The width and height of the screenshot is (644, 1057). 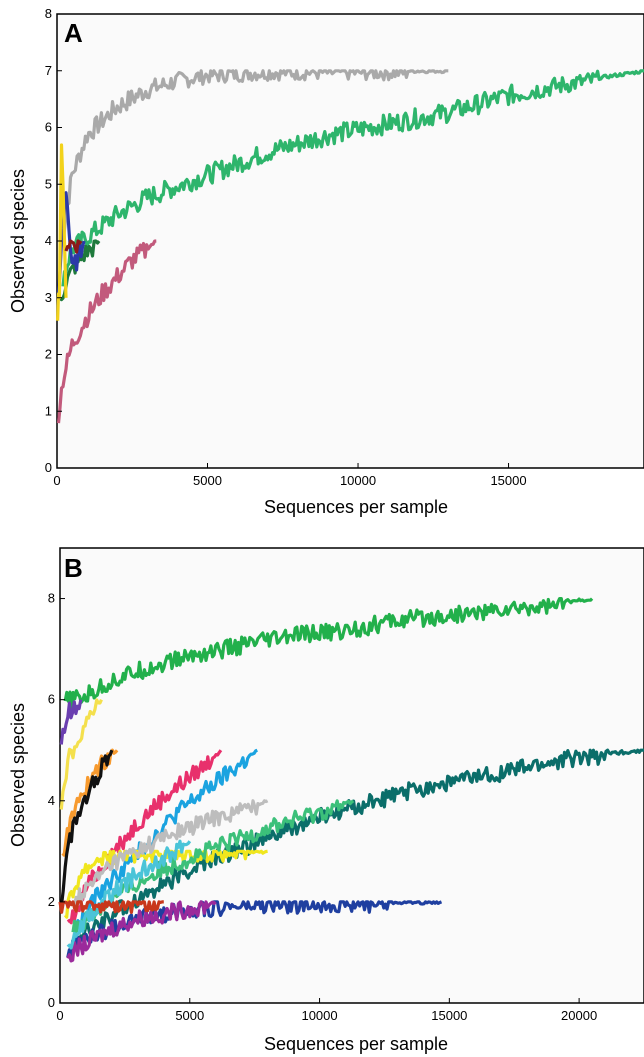 I want to click on y-tick-label-a-2: 2, so click(x=48, y=354).